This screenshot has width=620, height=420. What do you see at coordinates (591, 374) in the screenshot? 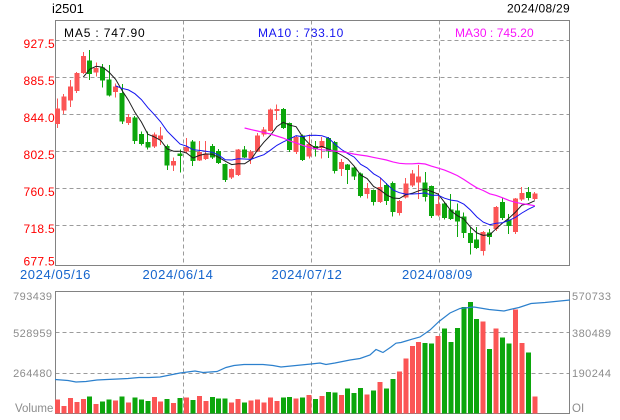
I see `svg-text: 190244` at bounding box center [591, 374].